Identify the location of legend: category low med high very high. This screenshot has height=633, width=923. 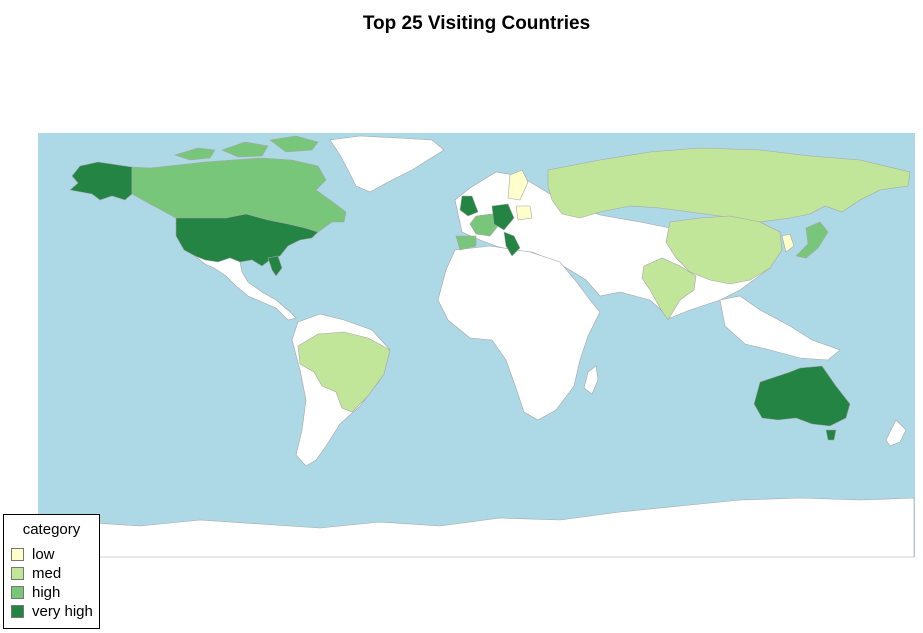
(51, 571).